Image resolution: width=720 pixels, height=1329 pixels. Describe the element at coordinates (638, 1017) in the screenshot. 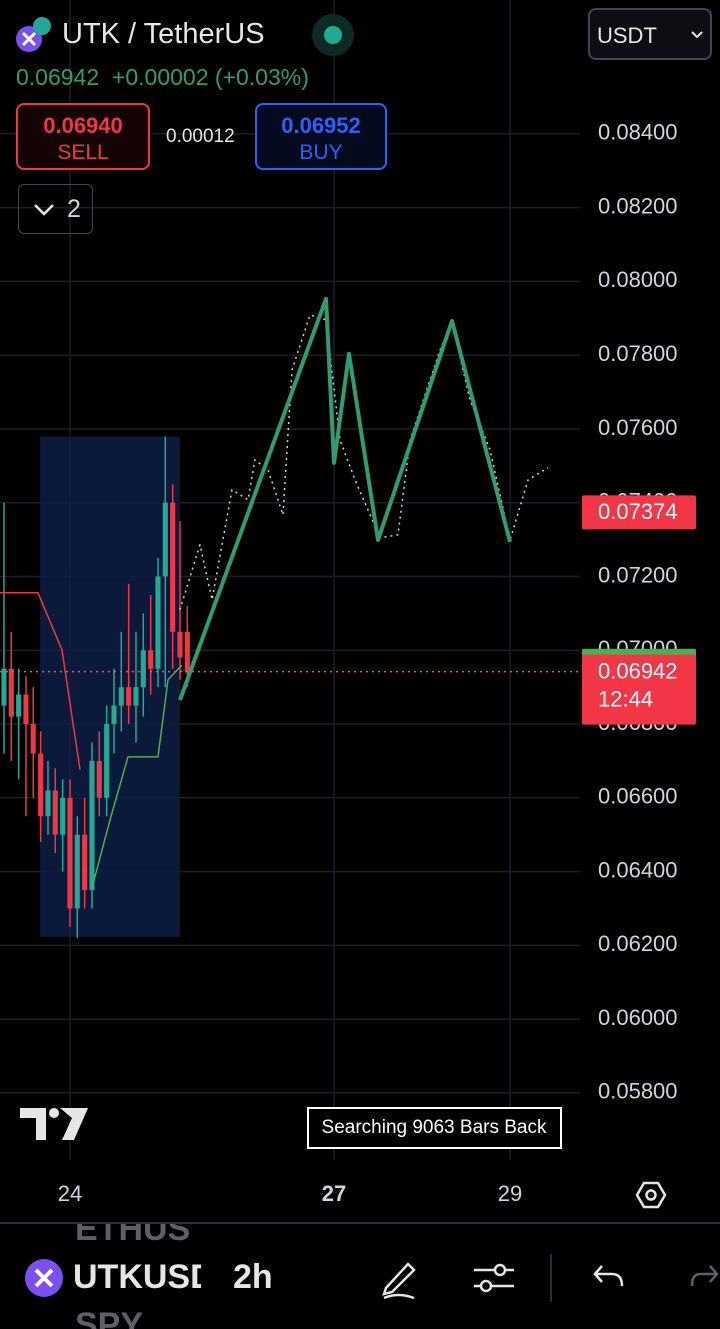

I see `y-tick-label: 0.06000` at that location.